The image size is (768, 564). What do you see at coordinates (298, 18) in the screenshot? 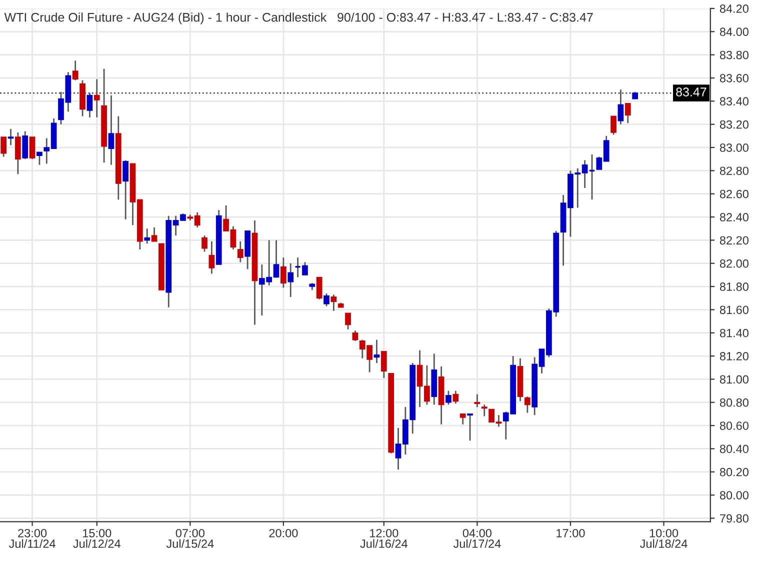
I see `chart-title: WTI Crude Oil Future - AUG24 (Bid) - 1 hour - Candlestick 90/100 - O:83.47 - H:83.47 - L:83.47 - C:83.47` at bounding box center [298, 18].